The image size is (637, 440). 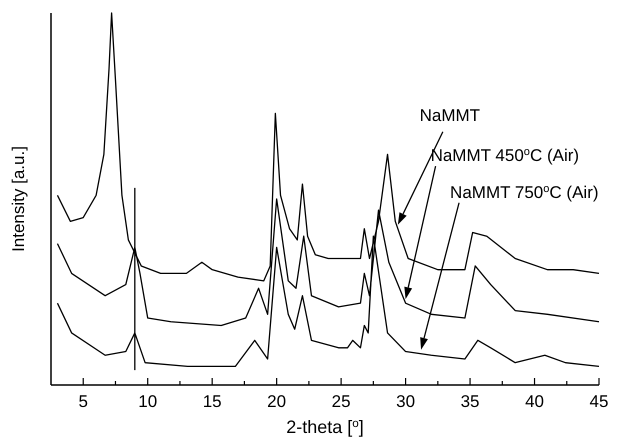 I want to click on x-tick-label: 25, so click(x=341, y=401).